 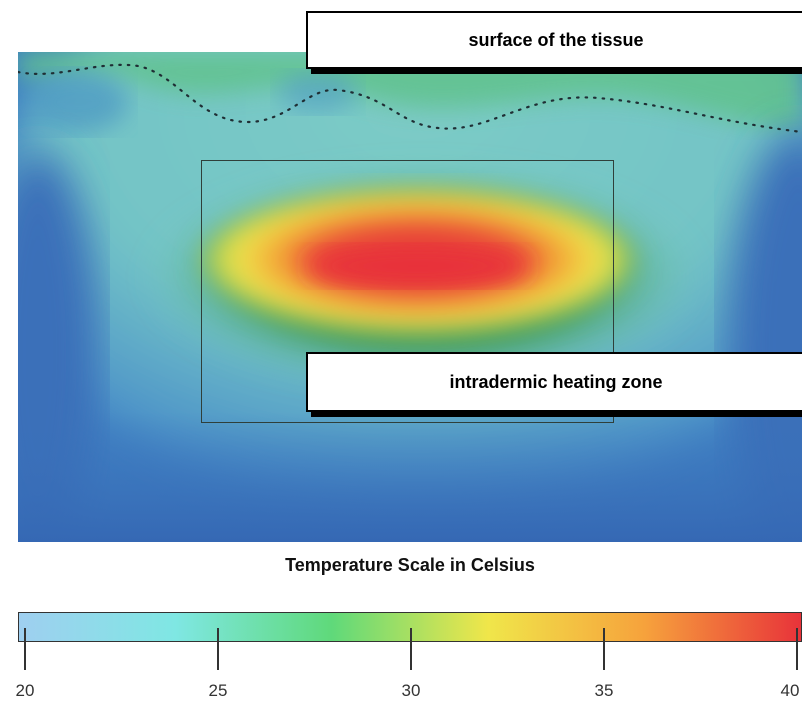 What do you see at coordinates (218, 690) in the screenshot?
I see `tick-label-25: 25` at bounding box center [218, 690].